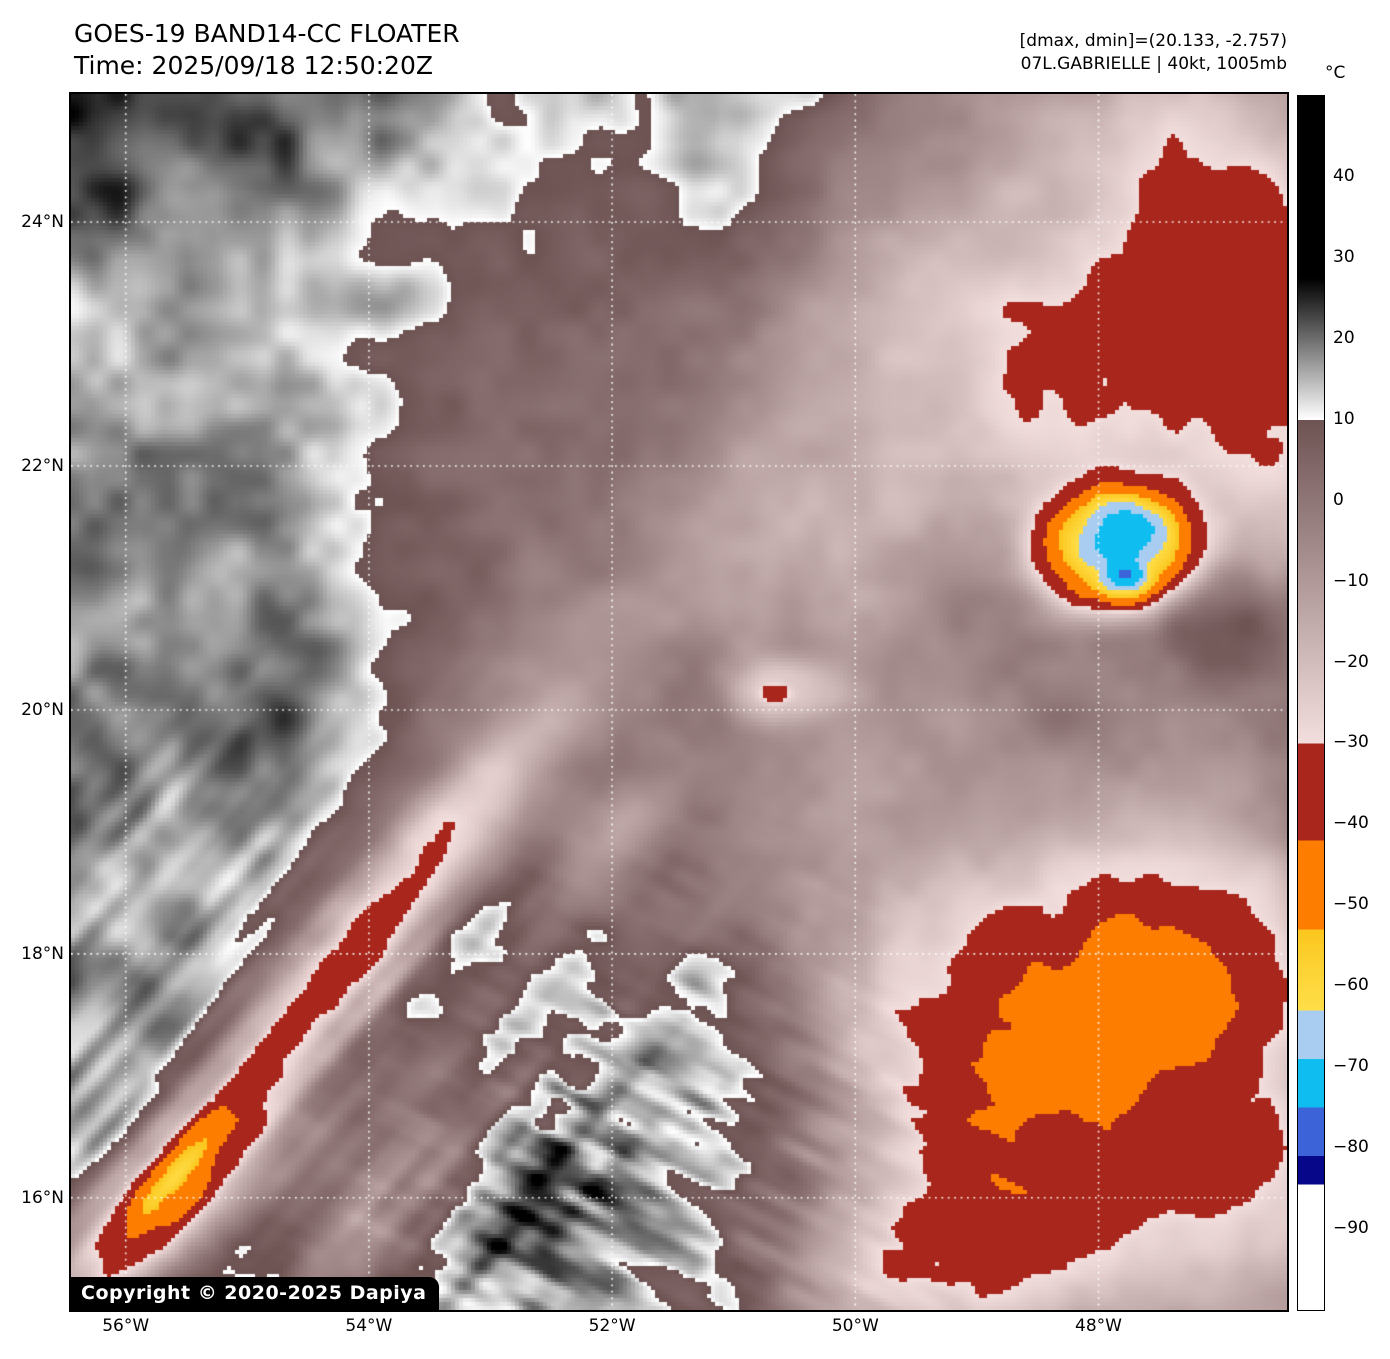  What do you see at coordinates (1153, 41) in the screenshot?
I see `dmax-dmin-readout: [dmax, dmin]=(20.133, -2.757)` at bounding box center [1153, 41].